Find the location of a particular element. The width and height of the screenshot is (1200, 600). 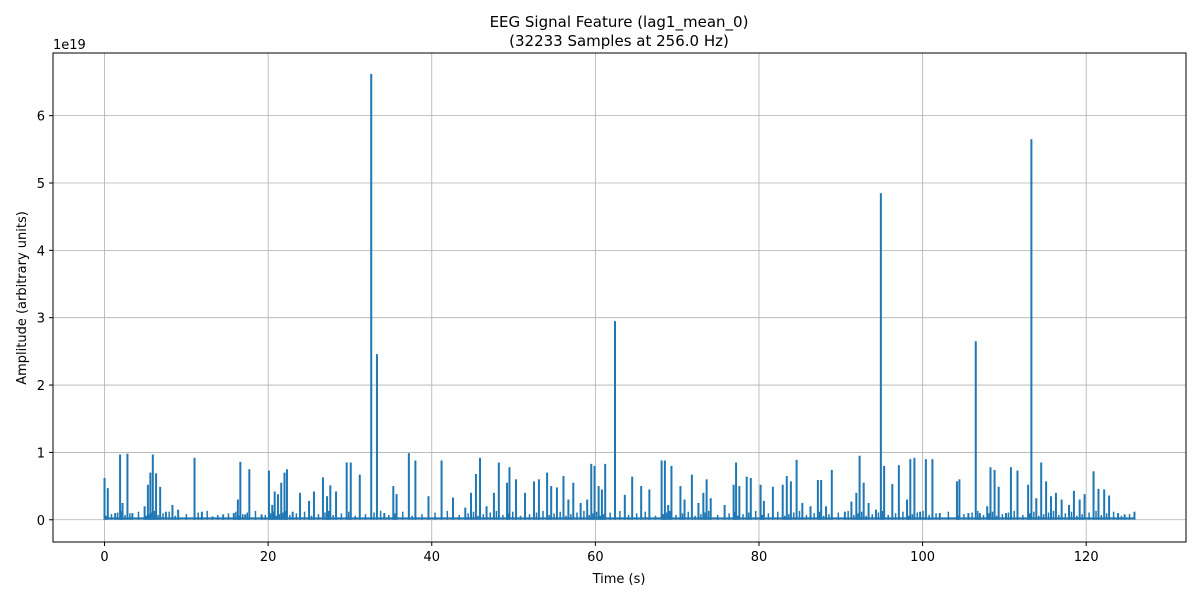

y-axis-ticks: 0 1 2 3 4 5 6 is located at coordinates (45, 319).